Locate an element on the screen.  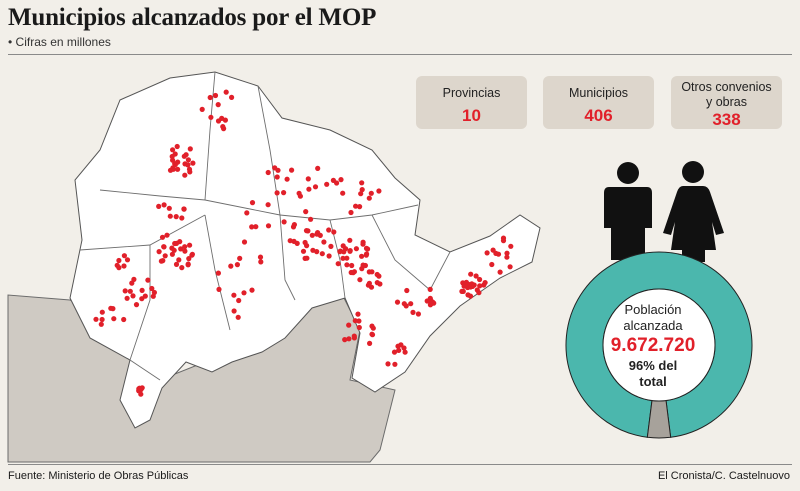
population-donut is located at coordinates (659, 300).